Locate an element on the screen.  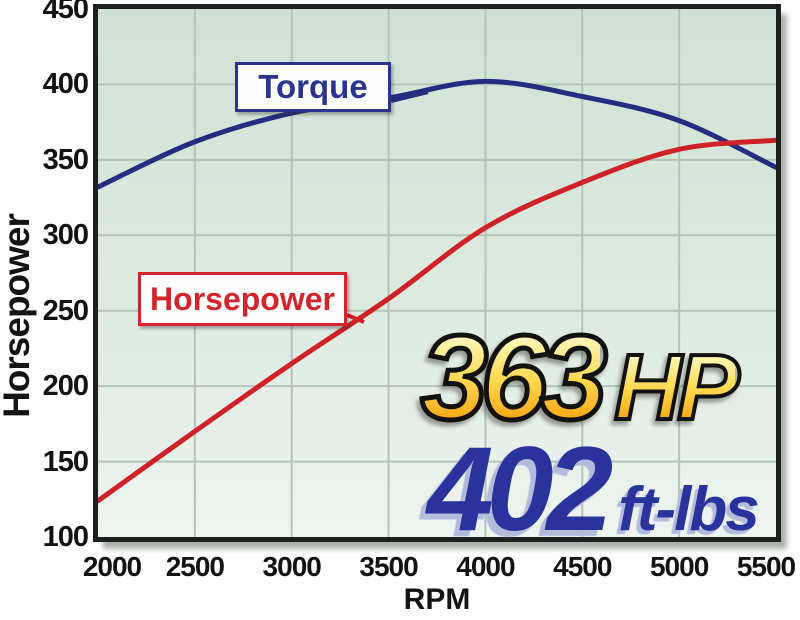
y-tick-label: 300 is located at coordinates (65, 235).